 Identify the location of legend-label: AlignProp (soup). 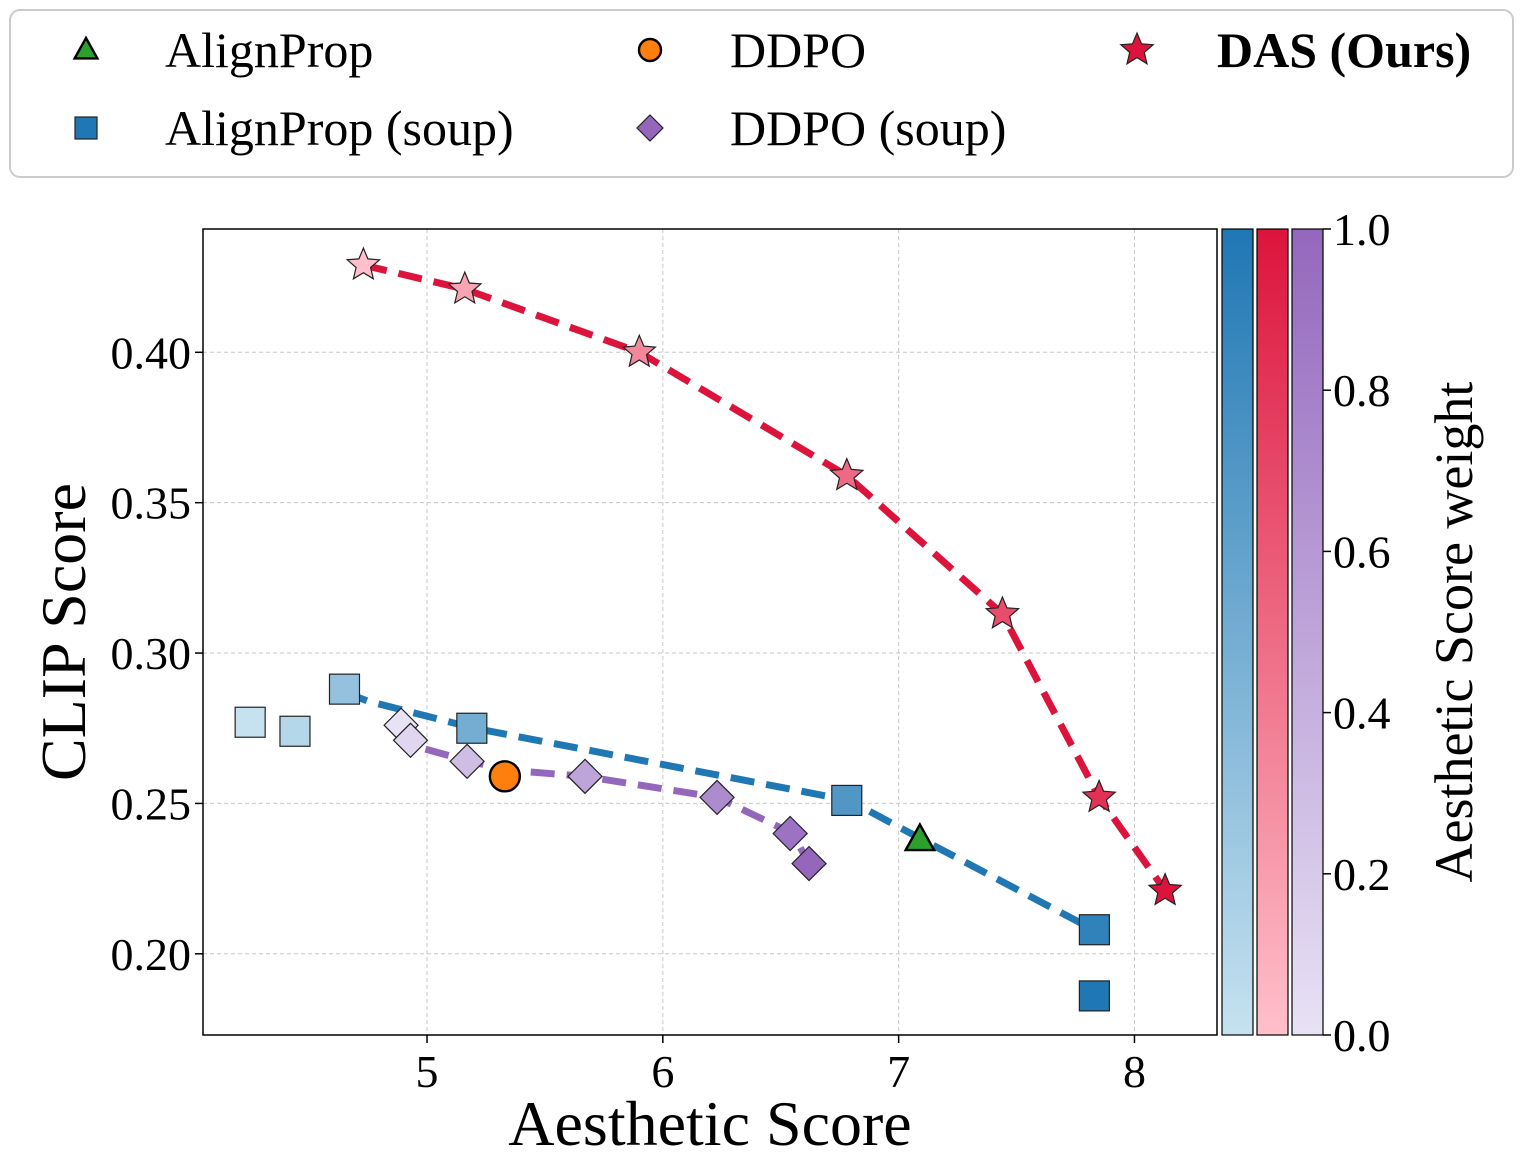
(339, 128).